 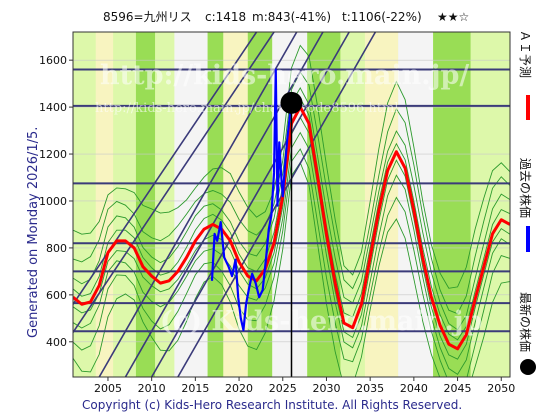 What do you see at coordinates (53, 107) in the screenshot?
I see `y-tick-label: 1400` at bounding box center [53, 107].